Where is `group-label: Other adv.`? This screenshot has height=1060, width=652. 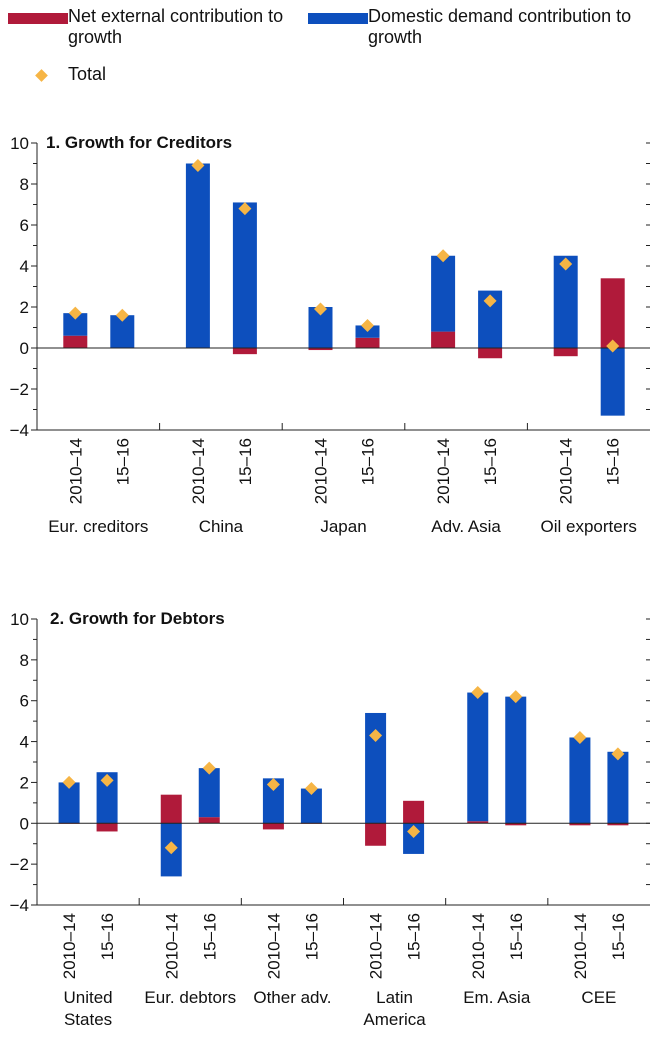 group-label: Other adv. is located at coordinates (292, 997).